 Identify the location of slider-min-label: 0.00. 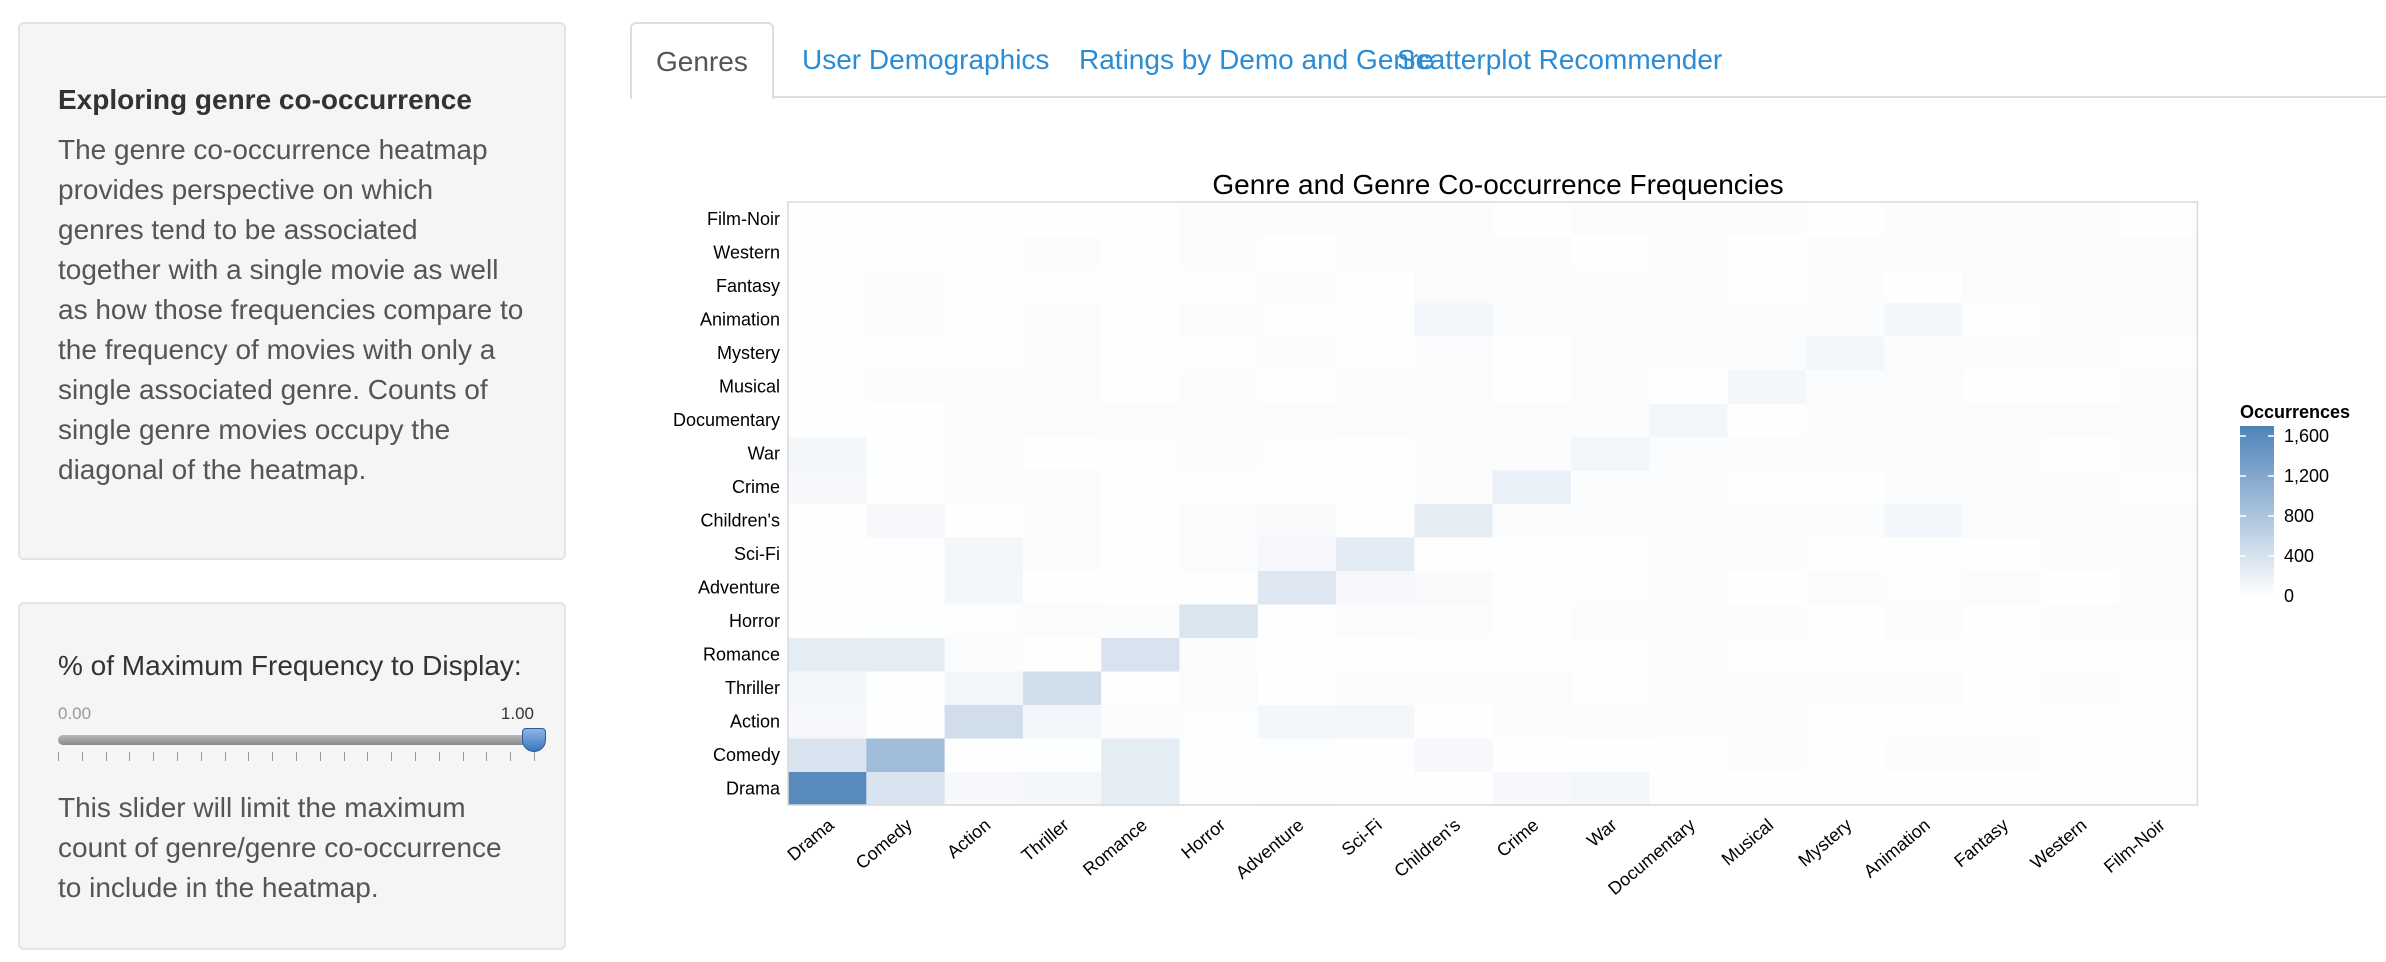
(75, 713).